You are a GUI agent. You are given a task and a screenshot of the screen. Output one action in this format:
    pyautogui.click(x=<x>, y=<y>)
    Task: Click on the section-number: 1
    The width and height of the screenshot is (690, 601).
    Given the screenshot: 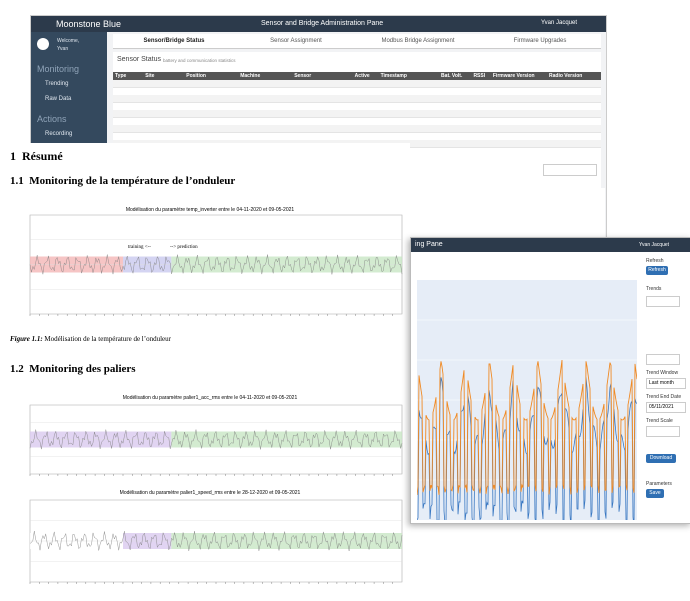 What is the action you would take?
    pyautogui.click(x=13, y=156)
    